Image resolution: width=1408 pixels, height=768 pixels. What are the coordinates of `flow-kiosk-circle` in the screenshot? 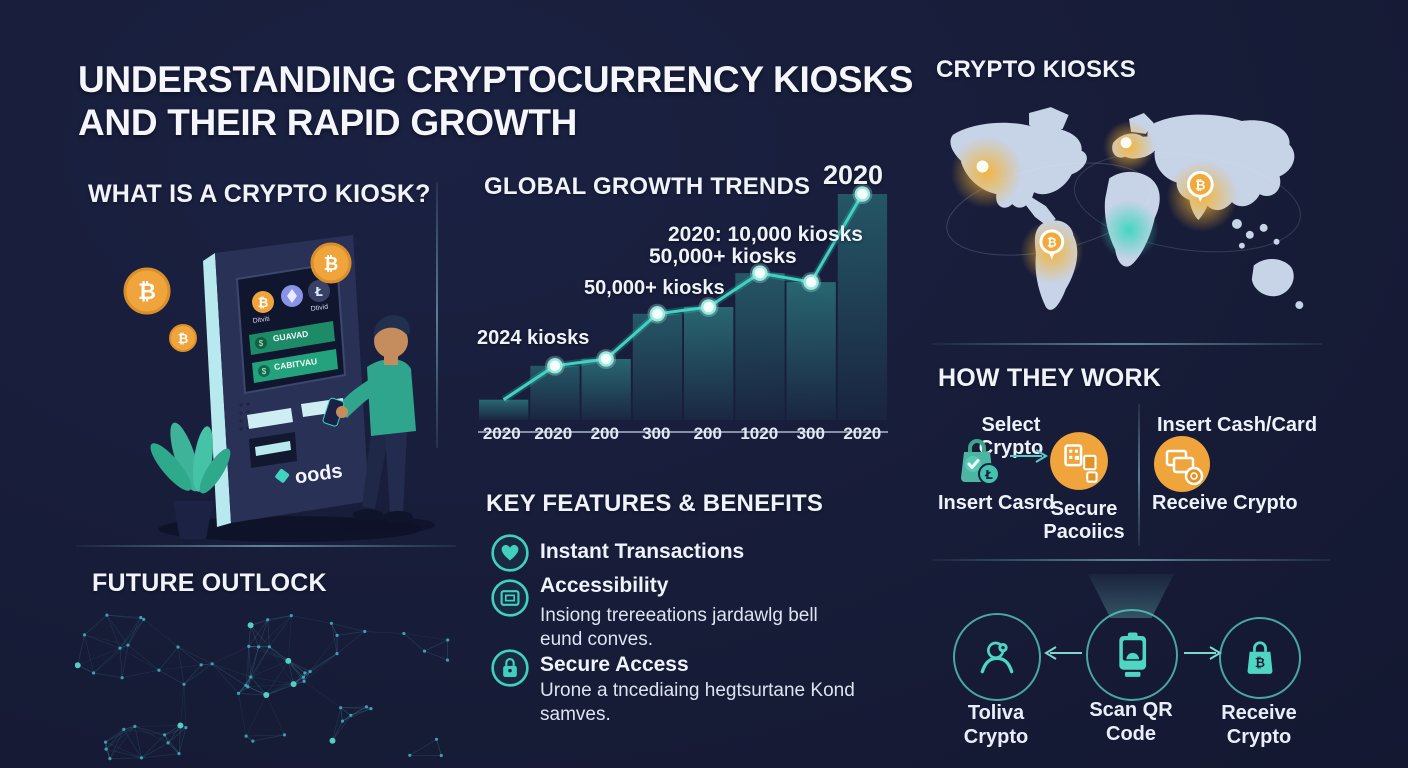 It's located at (1132, 655).